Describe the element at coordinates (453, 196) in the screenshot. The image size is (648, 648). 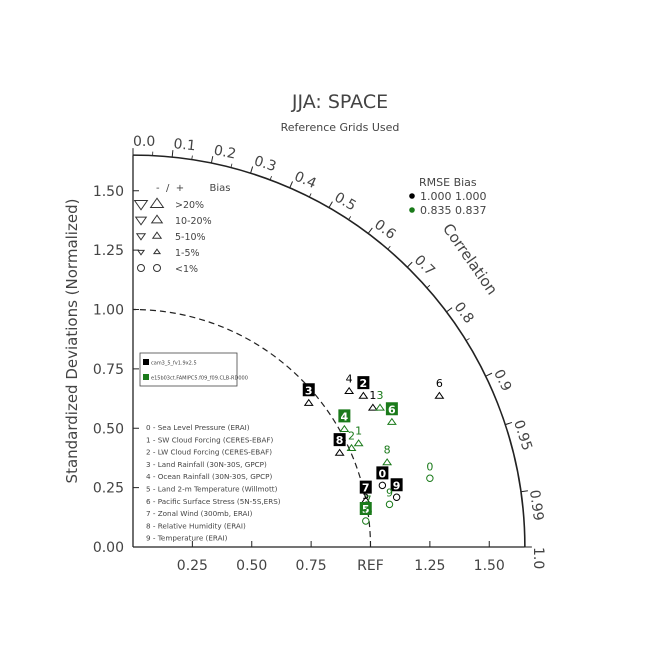
I see `rmse-legend-values: 1.000 1.000` at that location.